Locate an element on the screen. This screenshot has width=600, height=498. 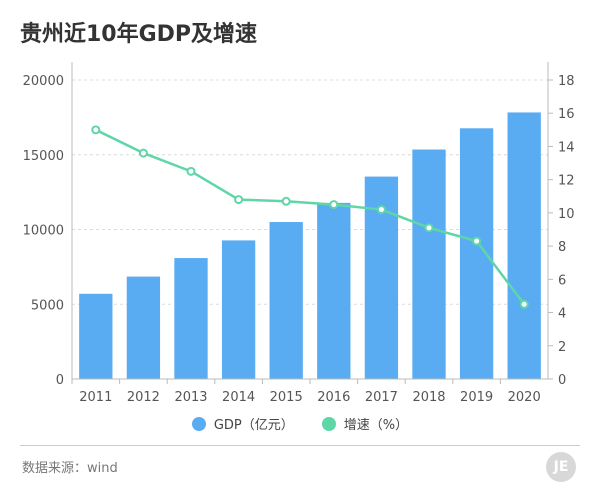
bar-2014 is located at coordinates (238, 309).